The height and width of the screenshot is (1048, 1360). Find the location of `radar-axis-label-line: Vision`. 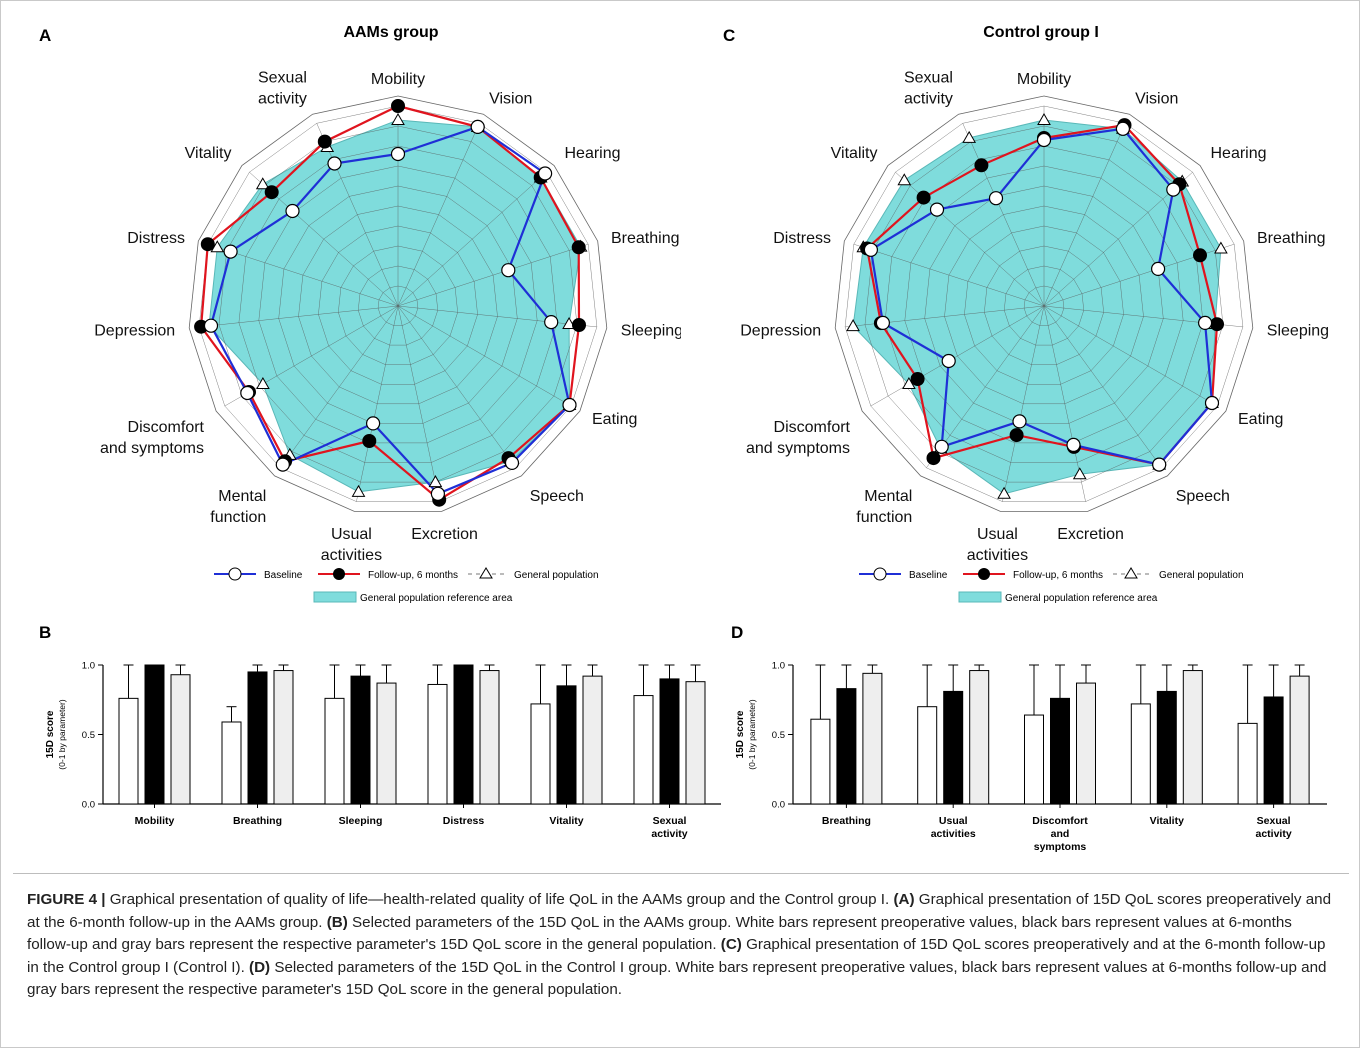

radar-axis-label-line: Vision is located at coordinates (510, 98).